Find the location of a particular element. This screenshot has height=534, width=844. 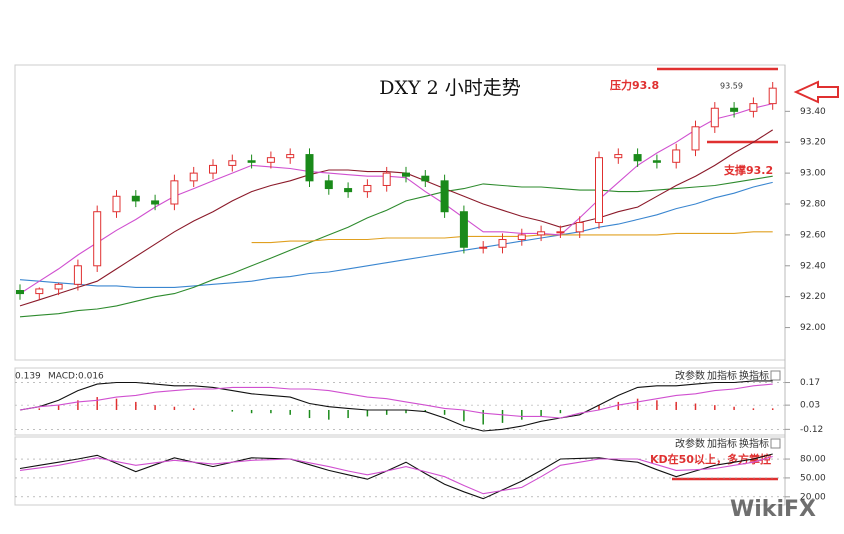

y-tick-label: 0.03 is located at coordinates (810, 406).